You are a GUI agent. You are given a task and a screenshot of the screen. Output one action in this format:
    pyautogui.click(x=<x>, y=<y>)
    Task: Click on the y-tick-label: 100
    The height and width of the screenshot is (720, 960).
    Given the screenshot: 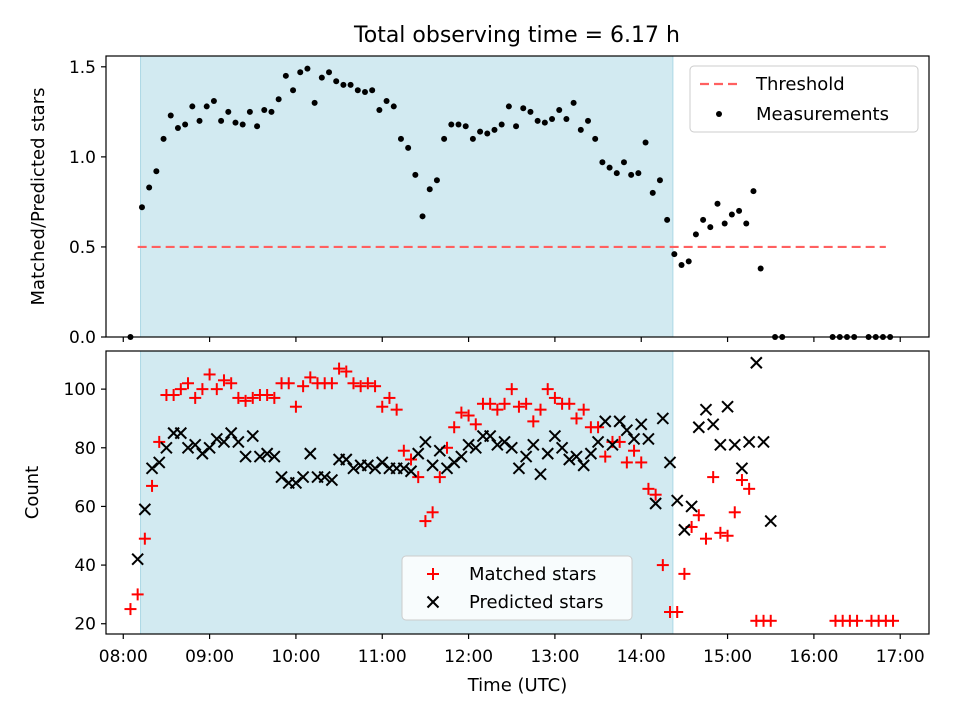 What is the action you would take?
    pyautogui.click(x=80, y=390)
    